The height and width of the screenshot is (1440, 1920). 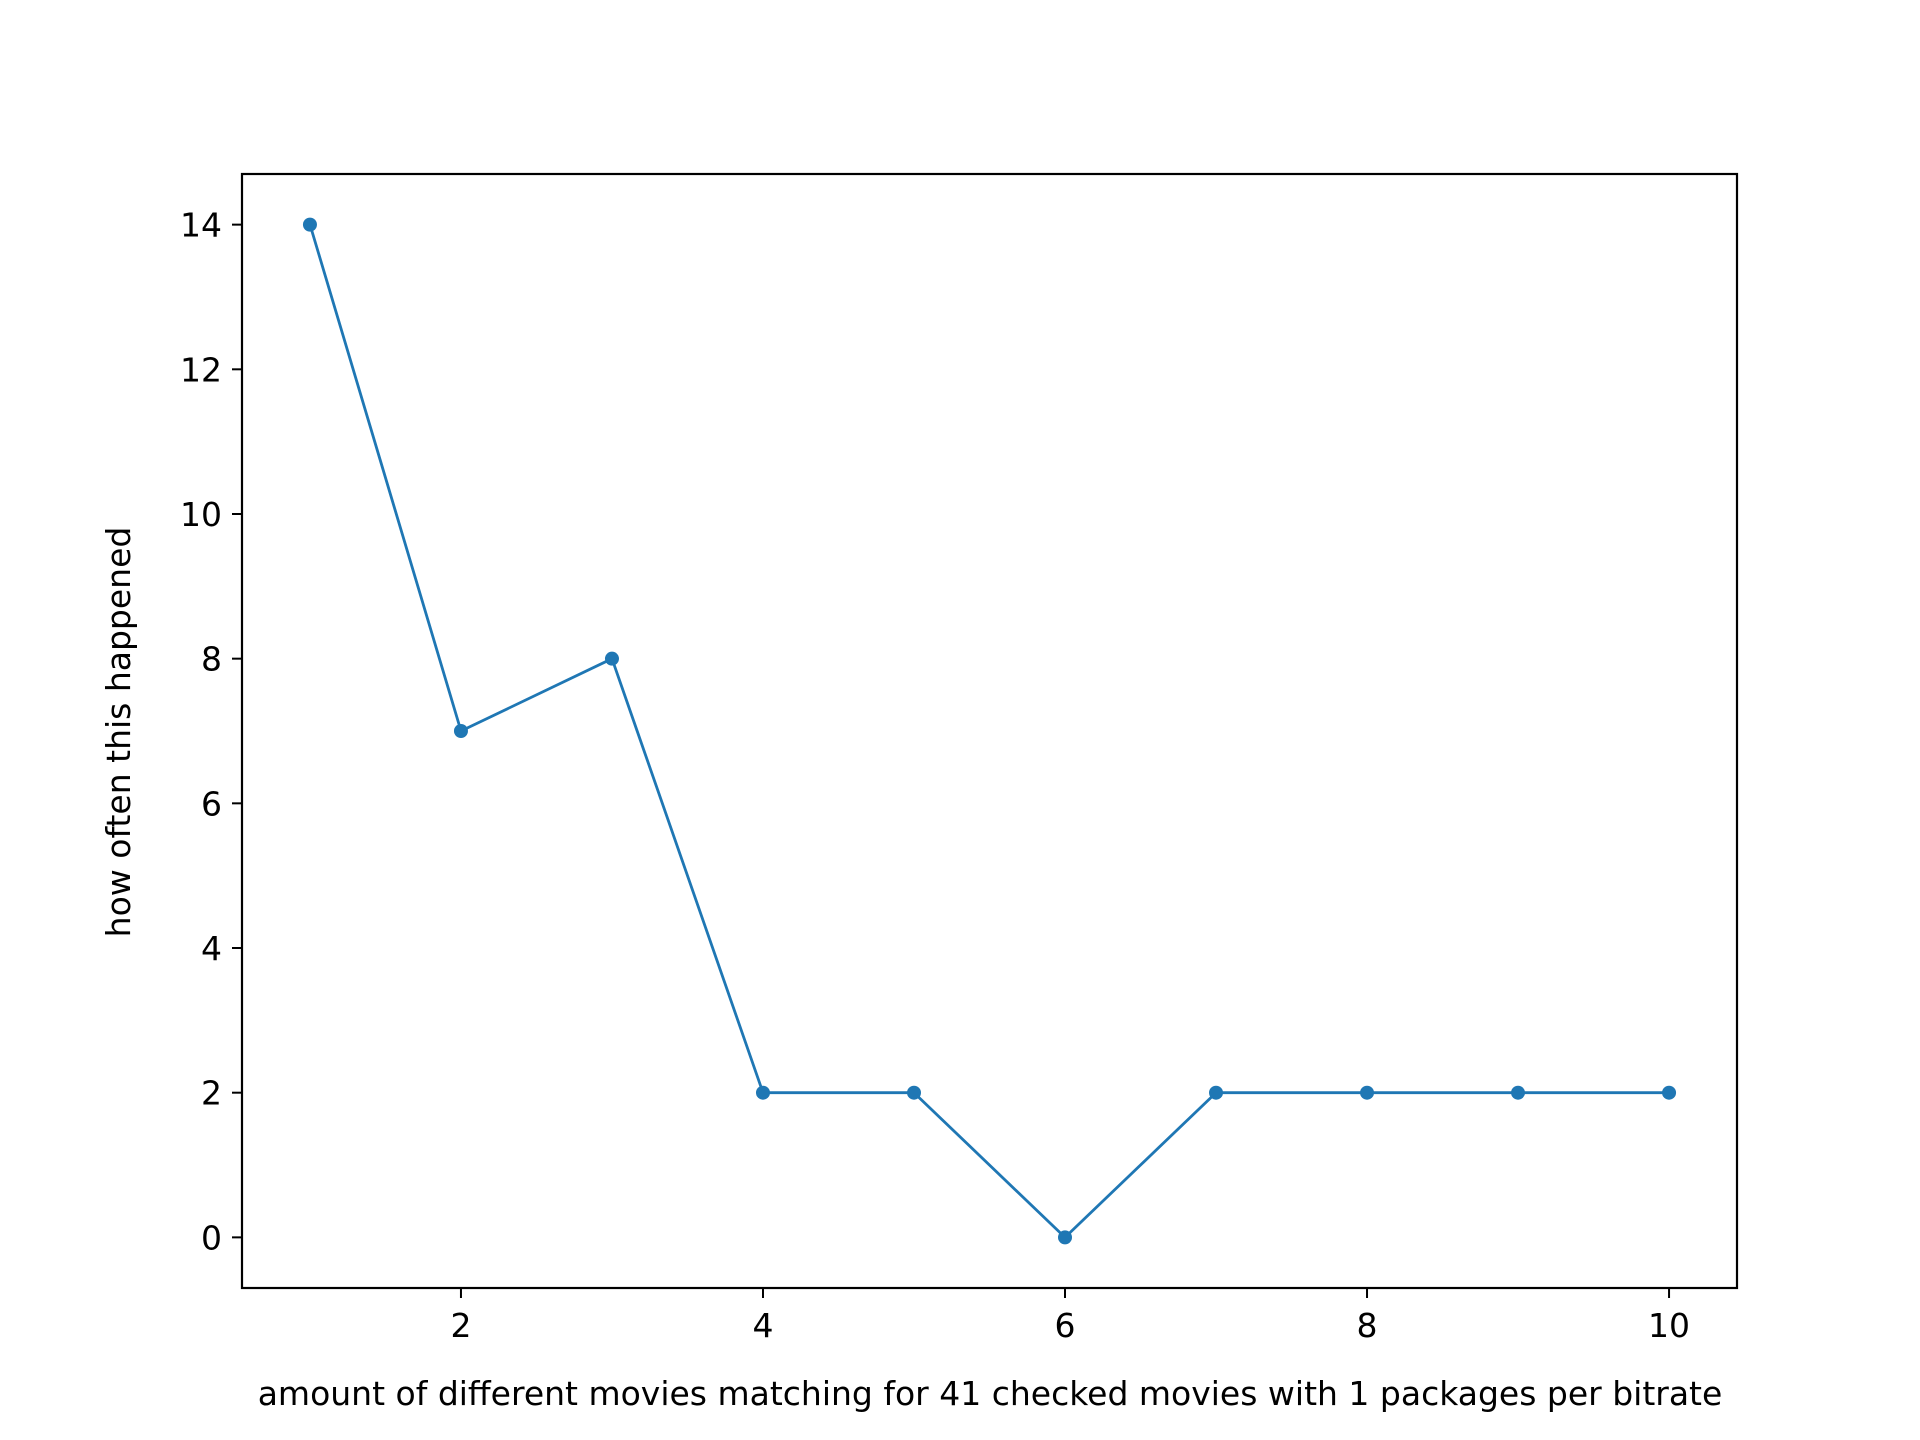 I want to click on y-tick-label: 2, so click(x=211, y=1093).